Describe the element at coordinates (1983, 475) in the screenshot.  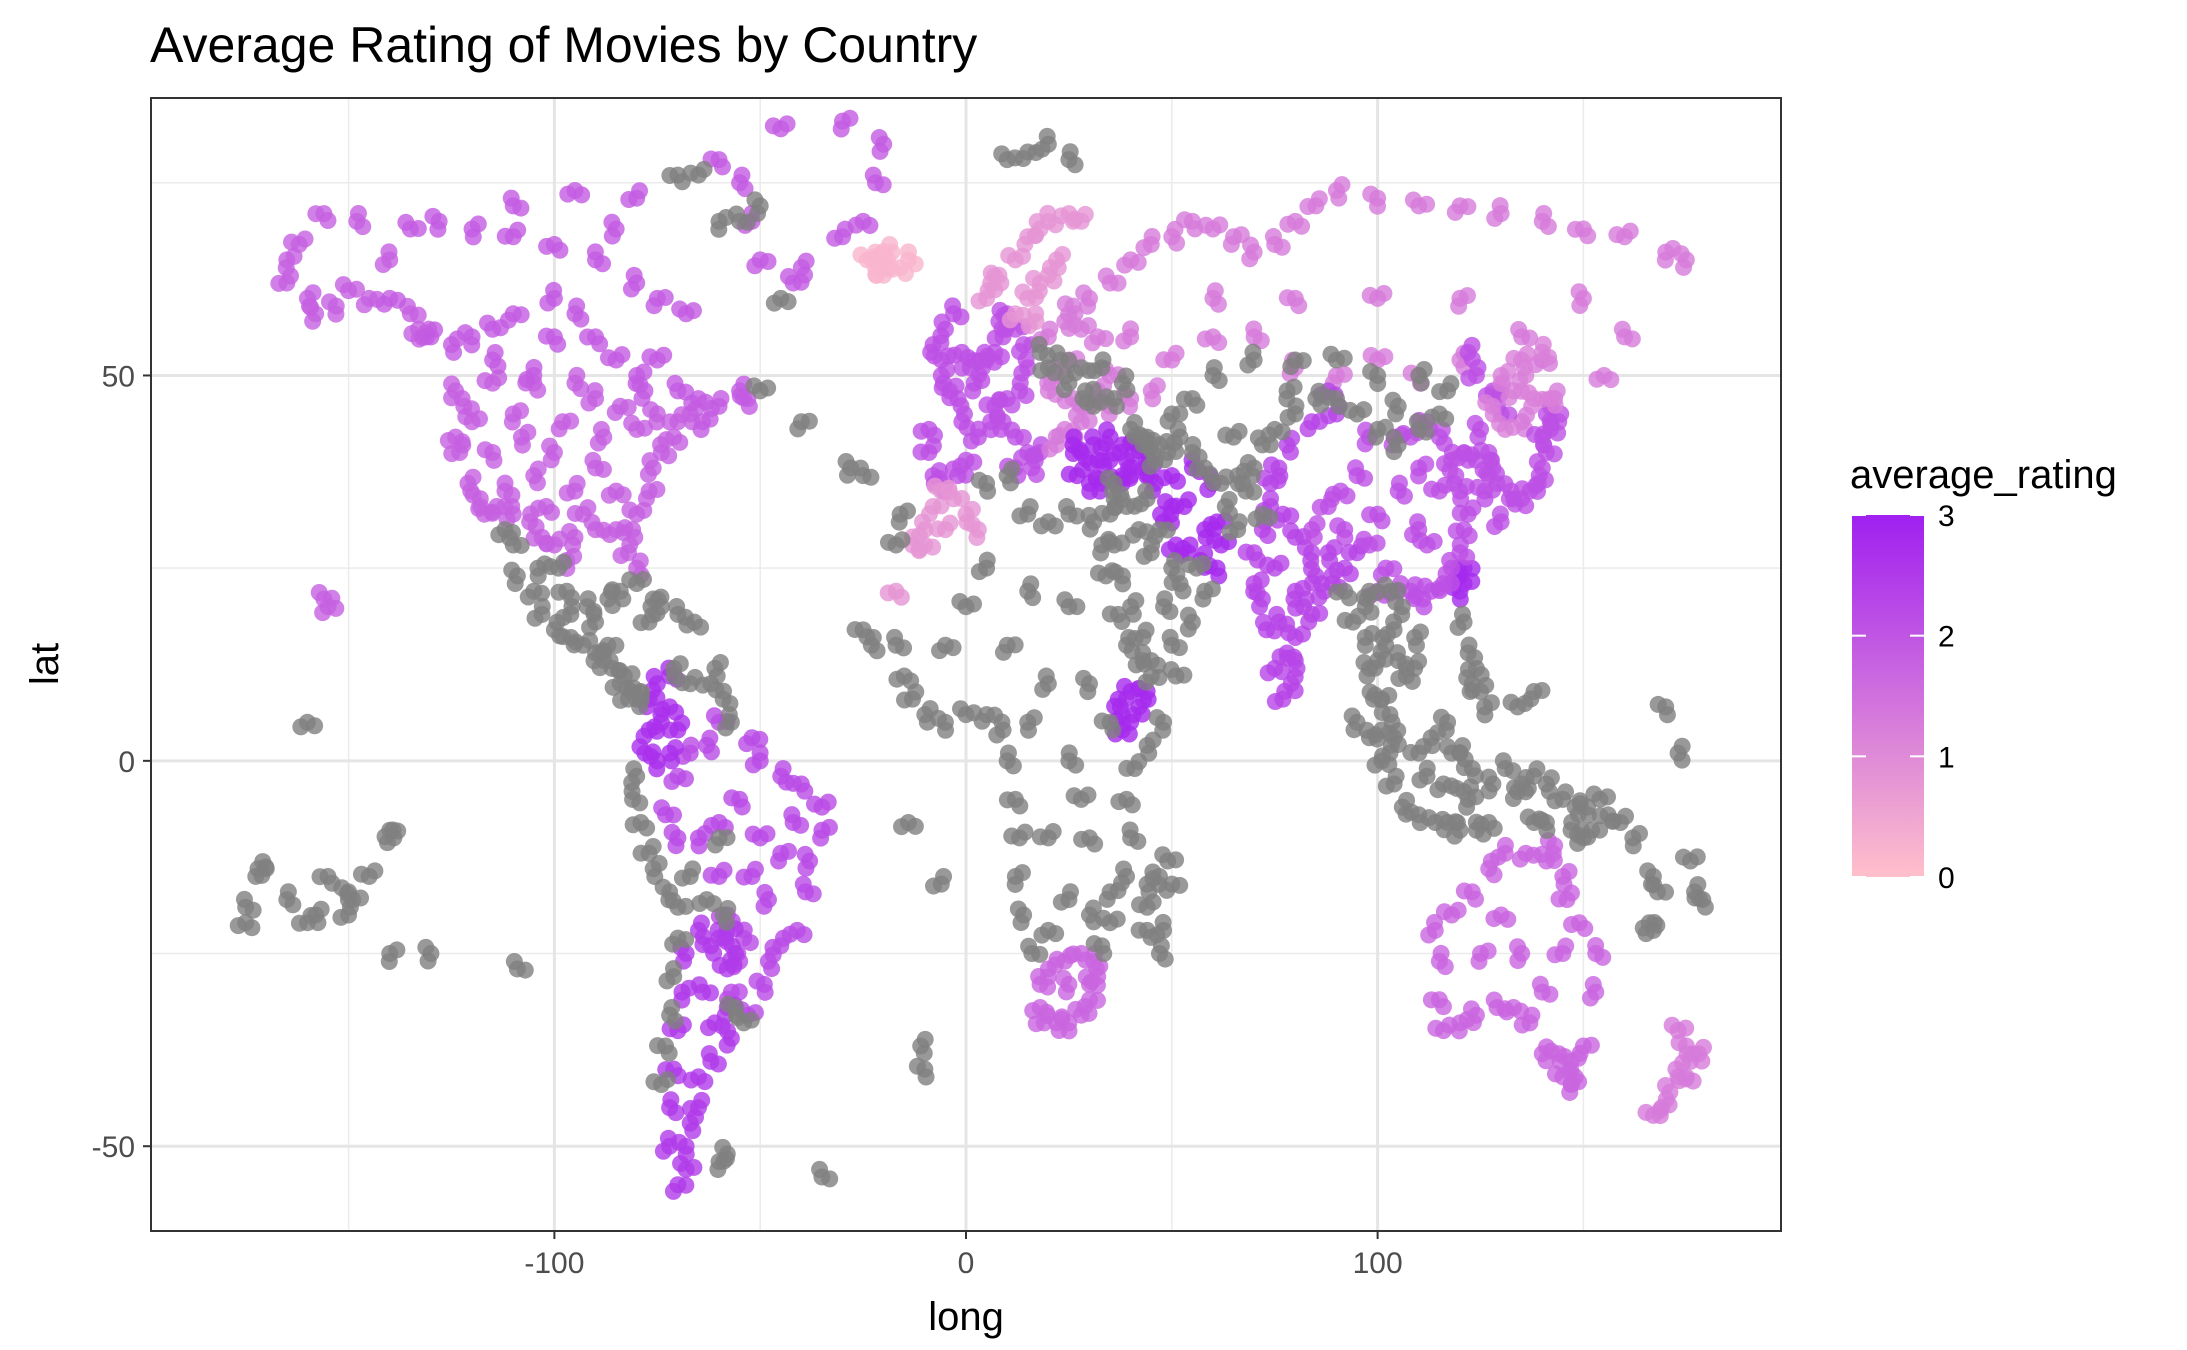
I see `legend-title: average_rating` at that location.